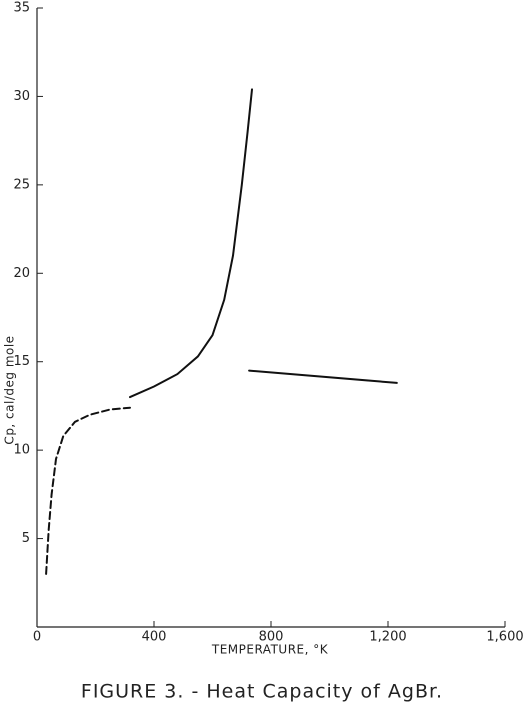 The height and width of the screenshot is (716, 524). Describe the element at coordinates (387, 637) in the screenshot. I see `x-tick-label: 1,200` at that location.